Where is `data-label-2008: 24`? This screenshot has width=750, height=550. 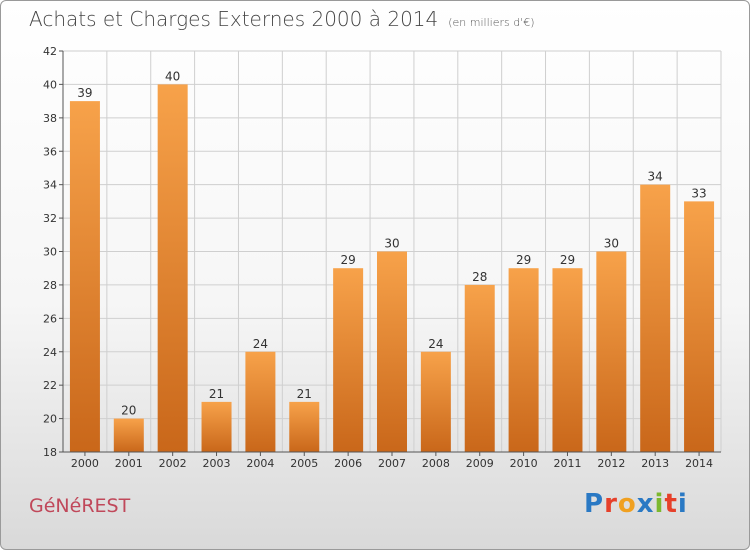
data-label-2008: 24 is located at coordinates (435, 344).